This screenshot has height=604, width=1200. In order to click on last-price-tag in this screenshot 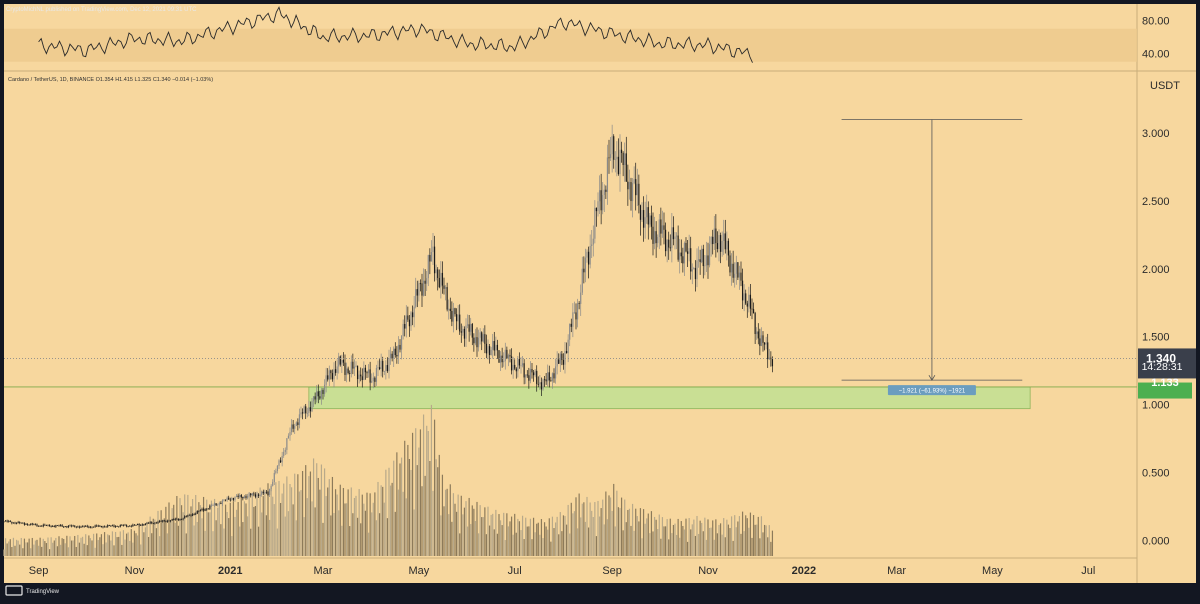, I will do `click(1167, 363)`.